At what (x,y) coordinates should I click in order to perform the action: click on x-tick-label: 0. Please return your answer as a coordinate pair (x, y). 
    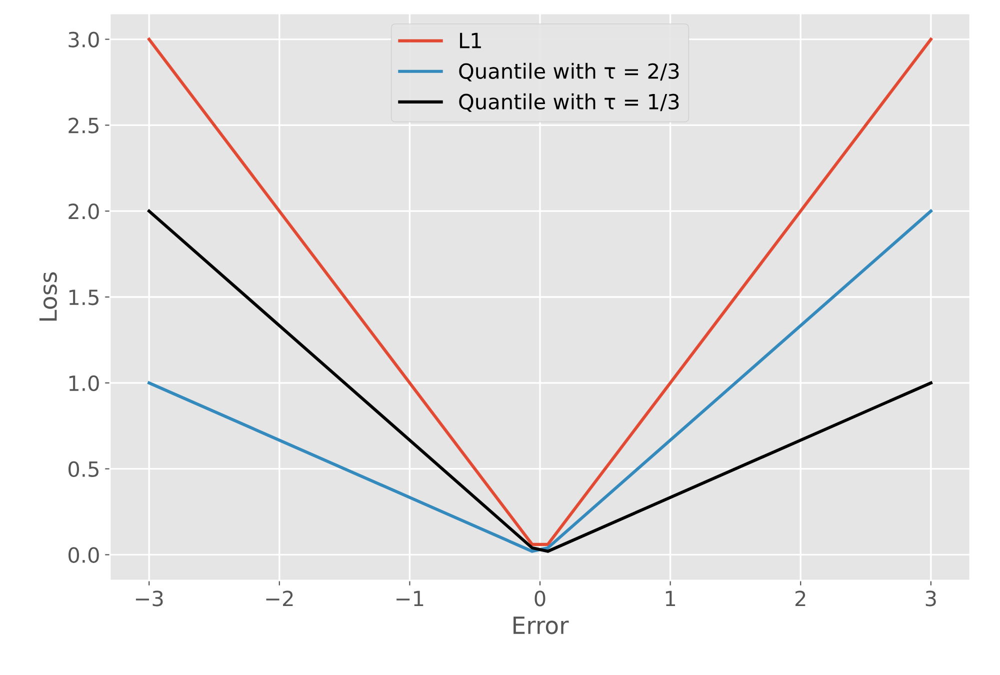
    Looking at the image, I should click on (540, 598).